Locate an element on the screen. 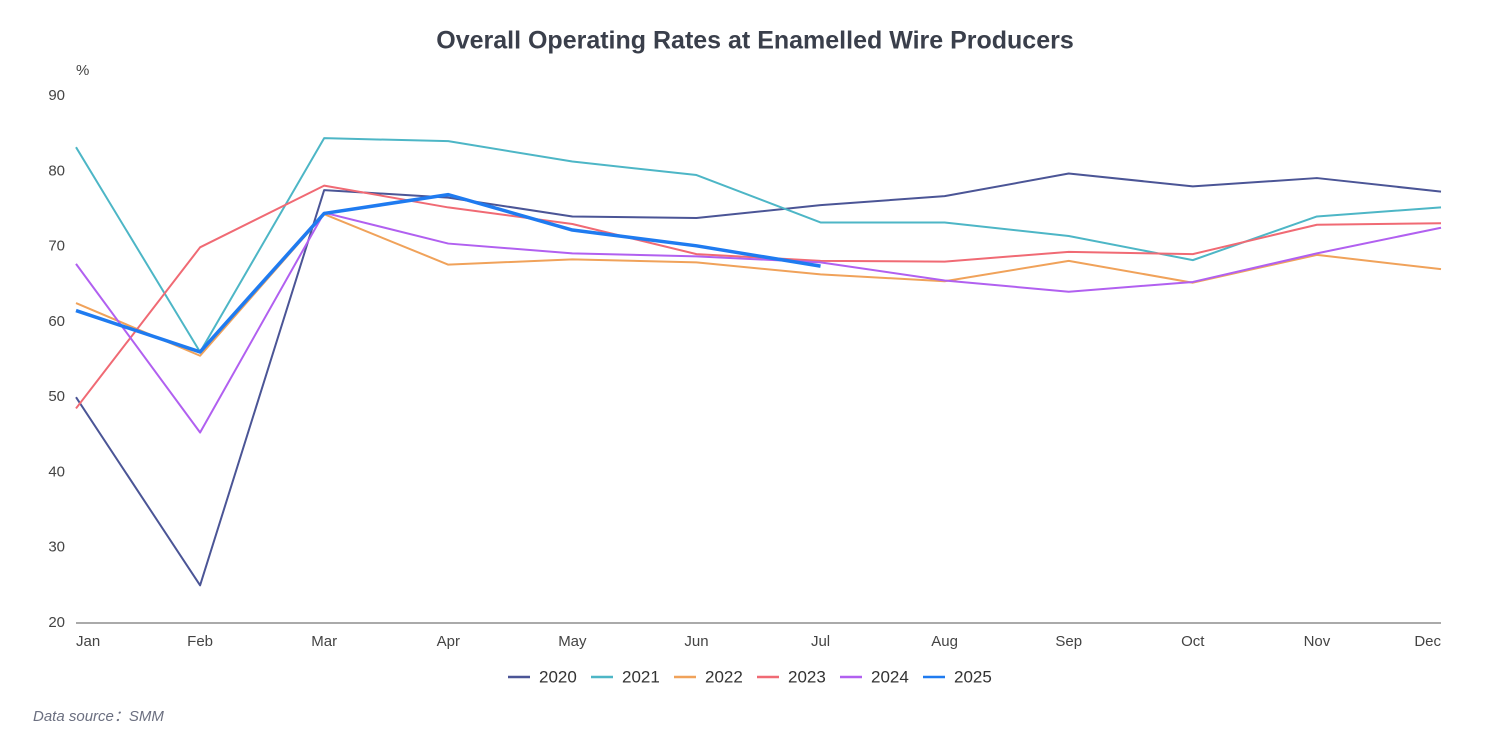 The height and width of the screenshot is (747, 1510). legend-label: 2023 is located at coordinates (807, 676).